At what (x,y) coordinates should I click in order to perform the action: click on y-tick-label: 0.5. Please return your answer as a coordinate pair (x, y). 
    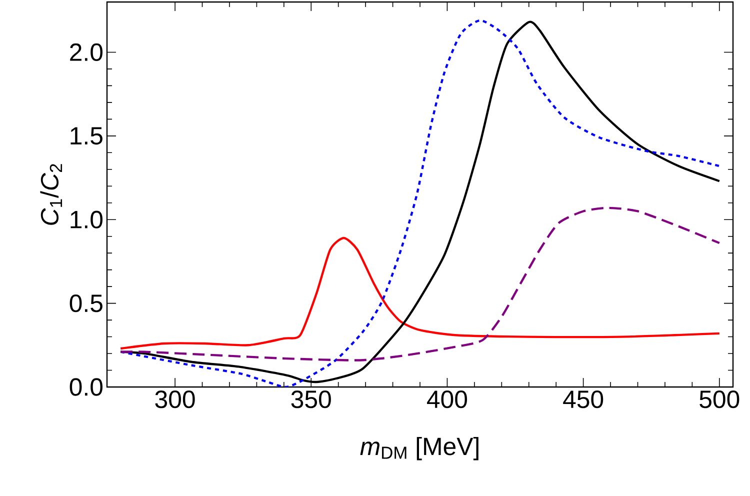
    Looking at the image, I should click on (86, 303).